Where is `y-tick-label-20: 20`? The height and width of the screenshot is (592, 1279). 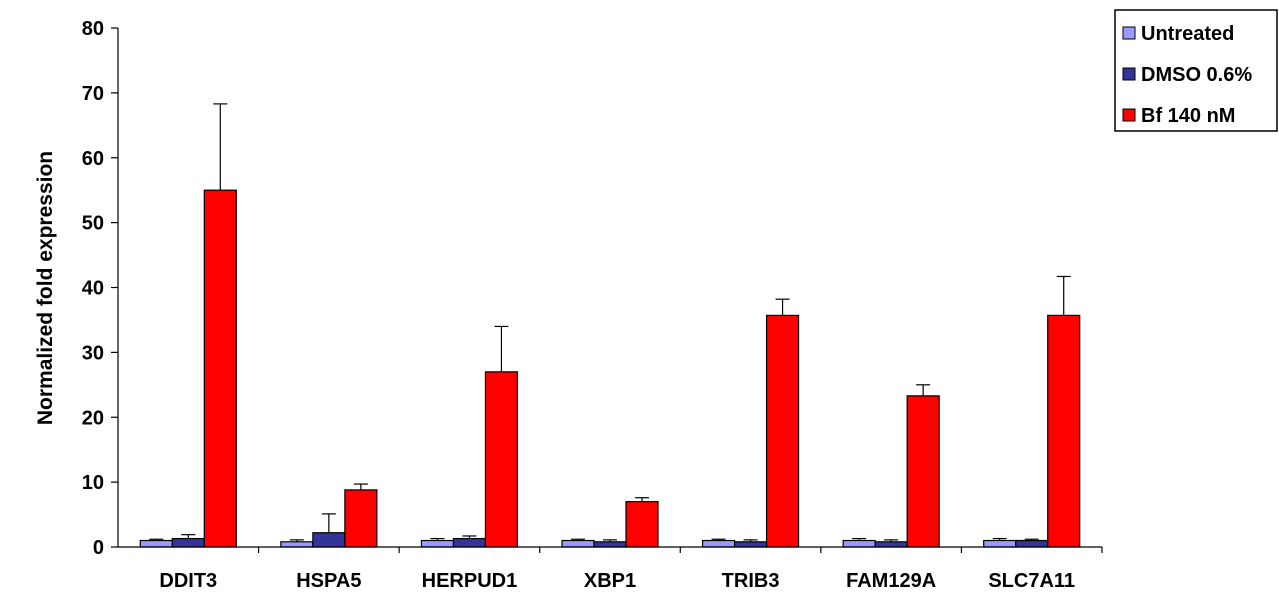 y-tick-label-20: 20 is located at coordinates (93, 418).